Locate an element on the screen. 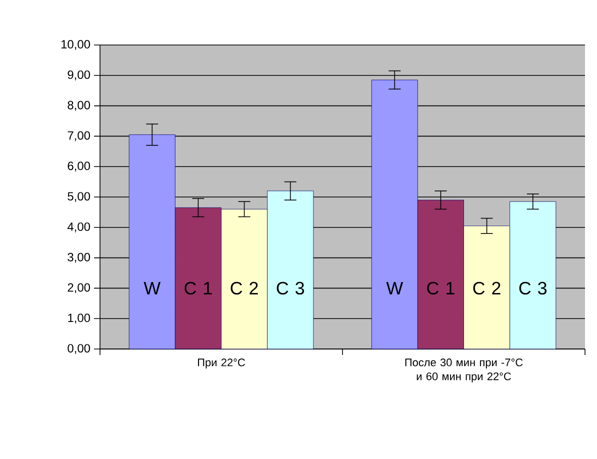 The width and height of the screenshot is (597, 459). y-tick-label: 9,00 is located at coordinates (79, 75).